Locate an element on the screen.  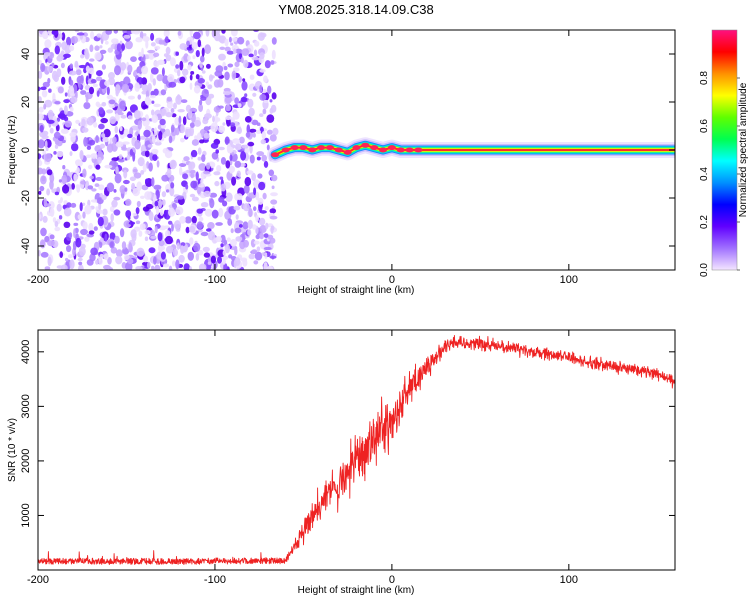
figure-title: YM08.2025.318.14.09.C38 is located at coordinates (355, 9).